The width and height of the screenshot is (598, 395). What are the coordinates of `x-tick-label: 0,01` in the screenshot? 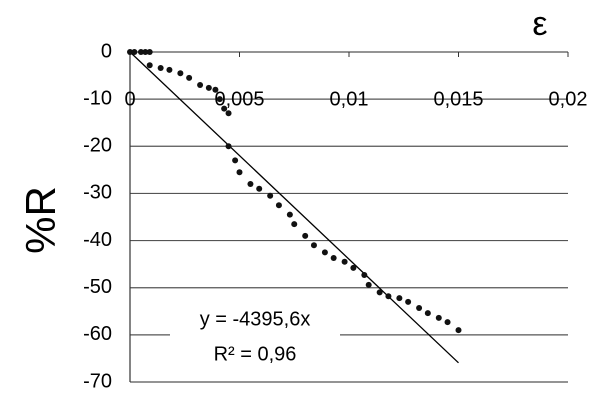 It's located at (349, 99).